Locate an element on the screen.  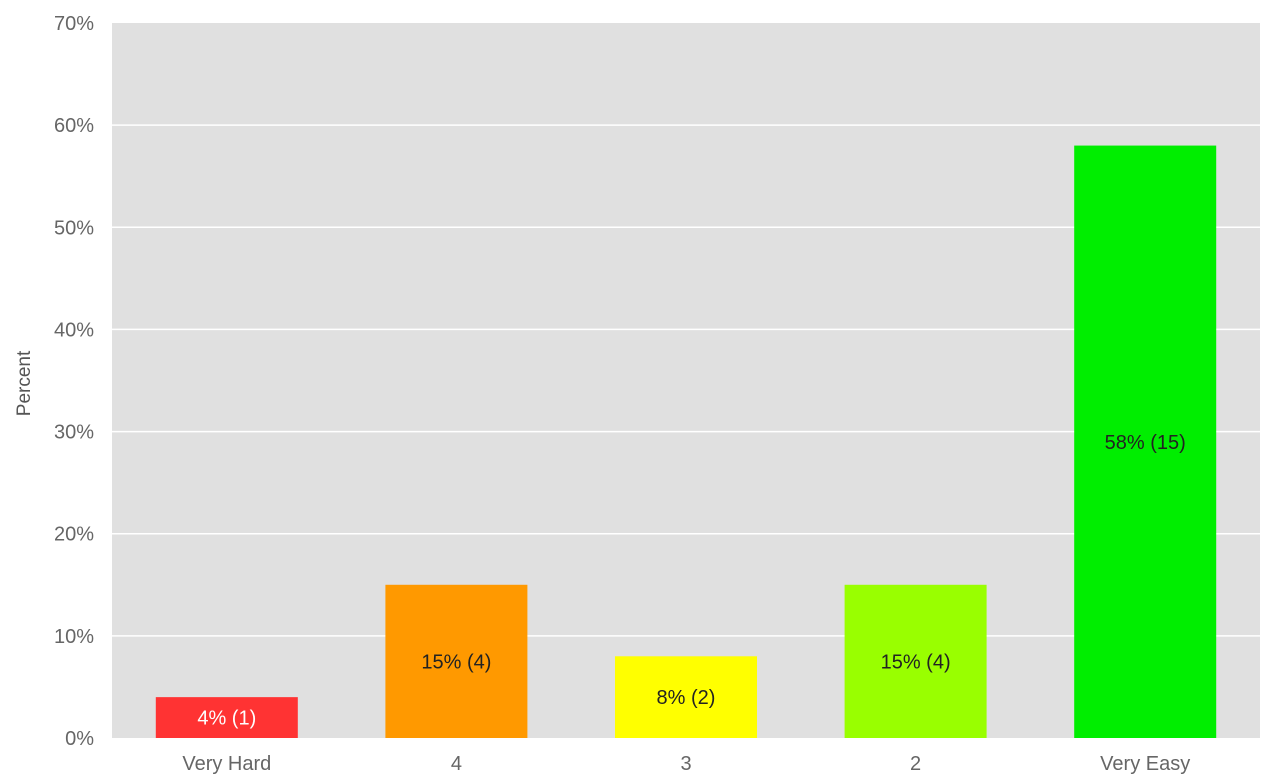
y-tick-label: 40% is located at coordinates (74, 330).